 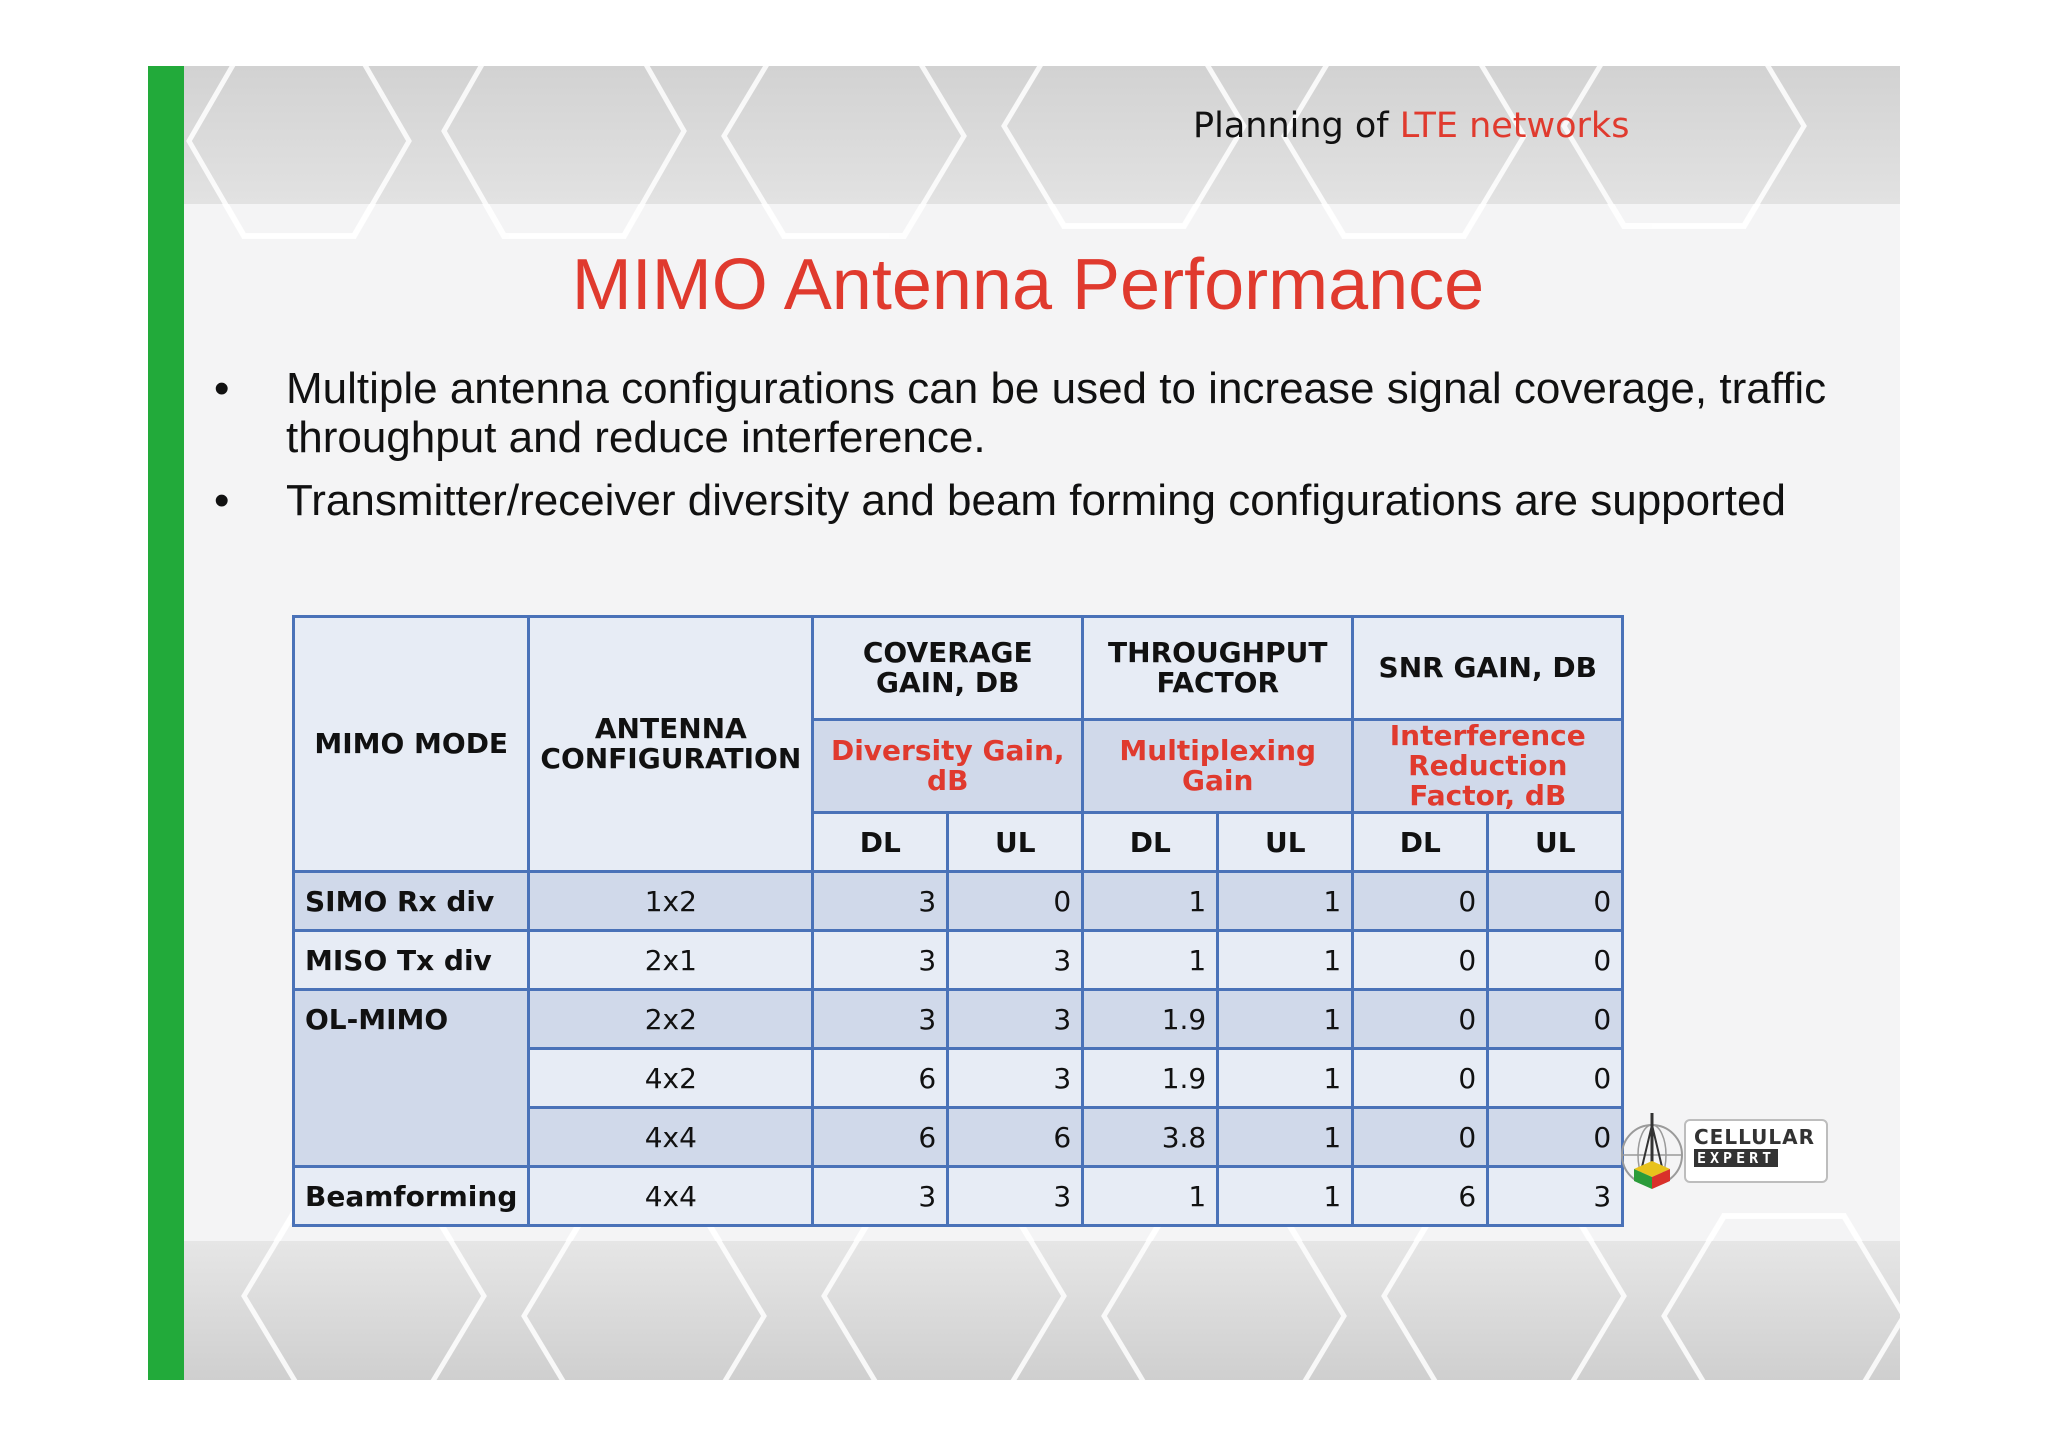 What do you see at coordinates (411, 960) in the screenshot?
I see `mode-cell: MISO Tx div` at bounding box center [411, 960].